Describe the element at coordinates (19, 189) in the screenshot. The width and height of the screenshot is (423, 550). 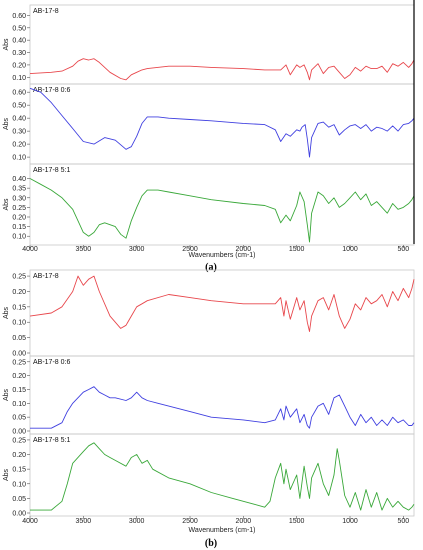
I see `y-tick-label: 0.35` at that location.